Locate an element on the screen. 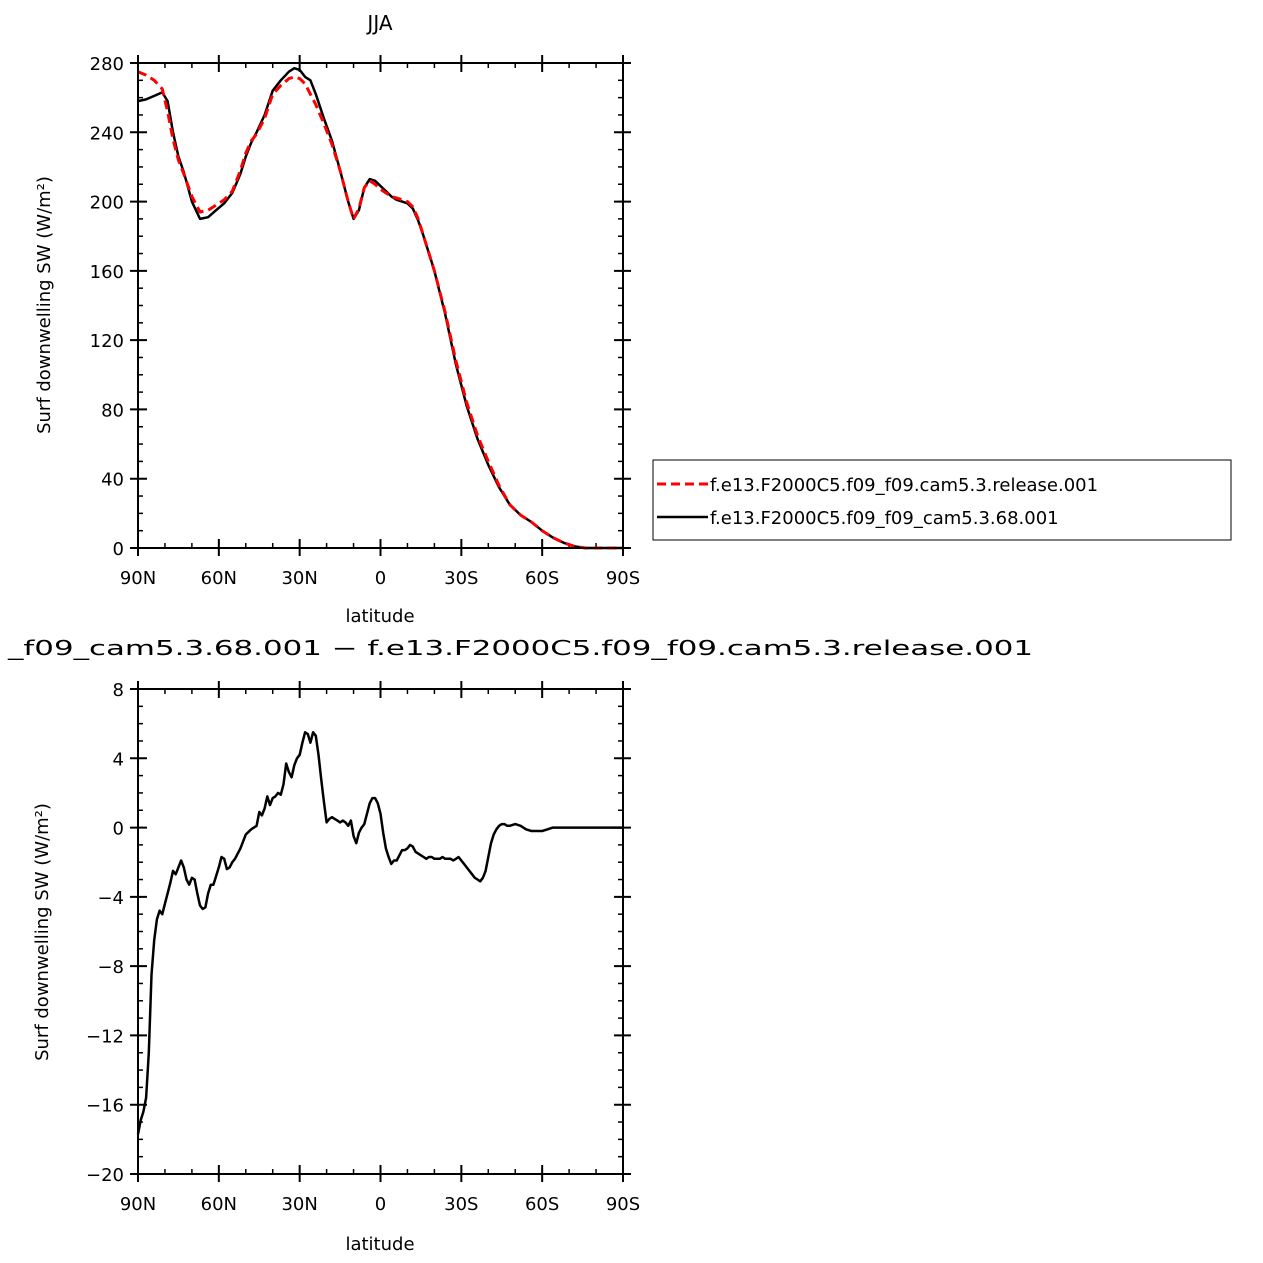  top-plot-frame is located at coordinates (380, 305).